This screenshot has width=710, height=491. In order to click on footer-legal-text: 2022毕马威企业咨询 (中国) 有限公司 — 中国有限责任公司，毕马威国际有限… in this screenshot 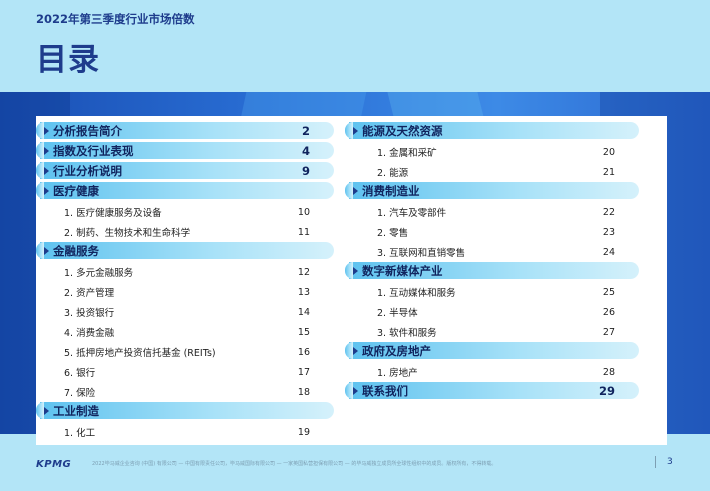, I will do `click(294, 464)`.